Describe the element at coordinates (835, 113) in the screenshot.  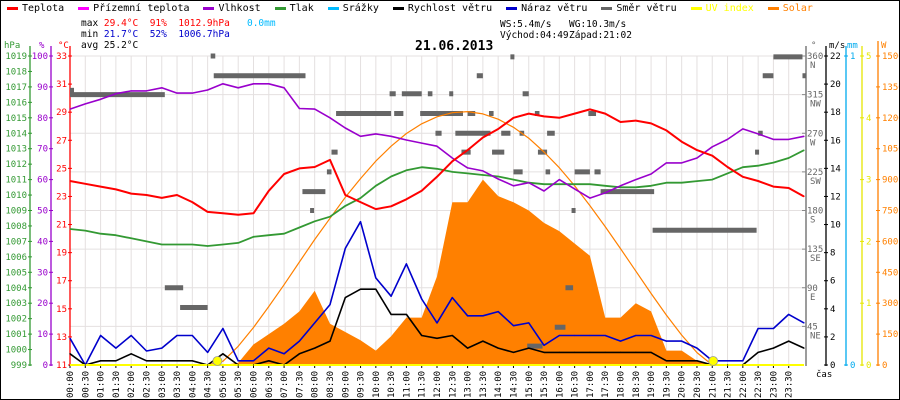
I see `wind-tick-label: 18` at that location.